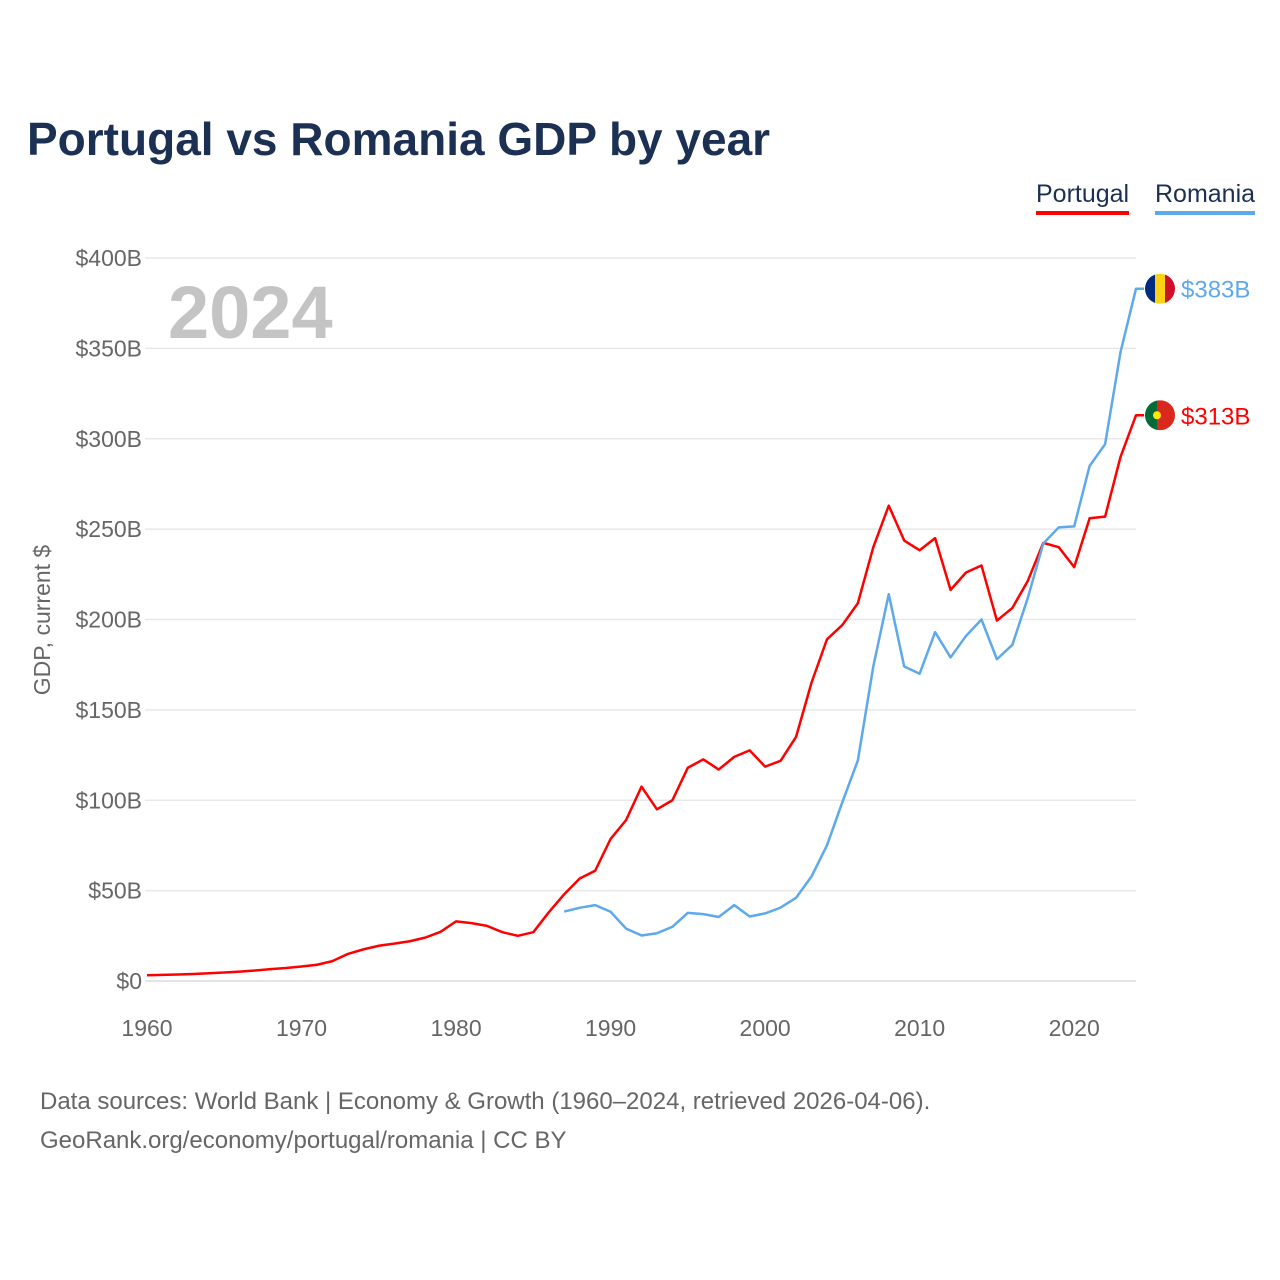 The image size is (1280, 1280). Describe the element at coordinates (1215, 416) in the screenshot. I see `end-value-label-portugal: $313B` at that location.